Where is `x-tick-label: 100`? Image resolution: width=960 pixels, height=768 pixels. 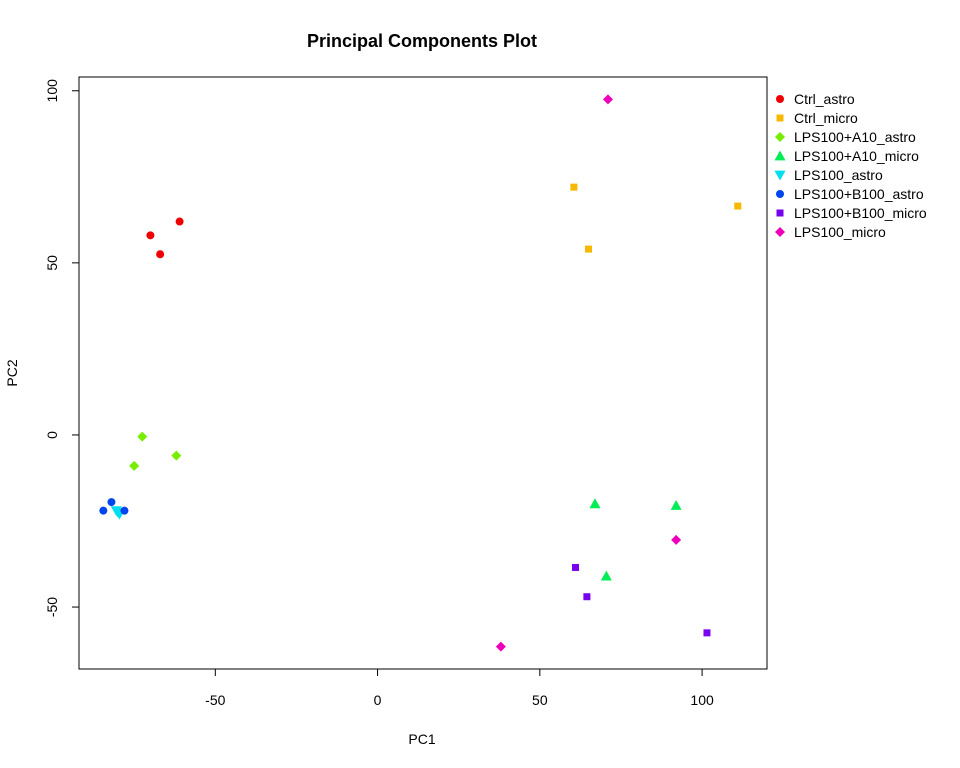 x-tick-label: 100 is located at coordinates (702, 700).